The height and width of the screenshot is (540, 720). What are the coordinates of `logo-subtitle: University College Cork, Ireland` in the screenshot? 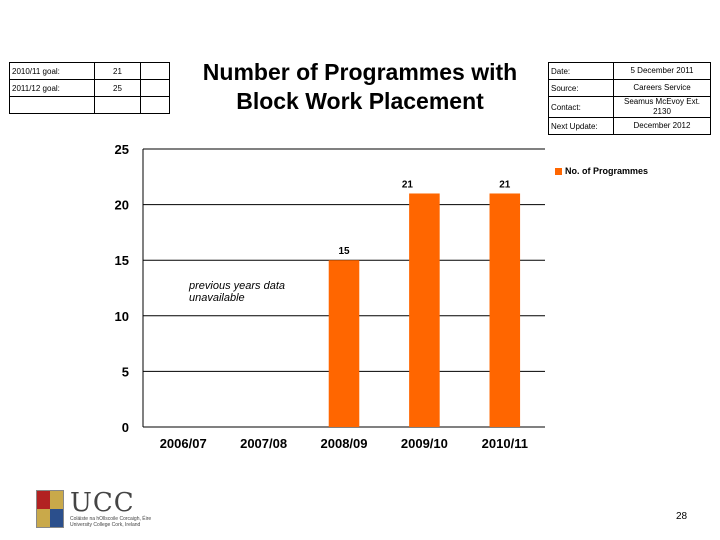 It's located at (105, 525).